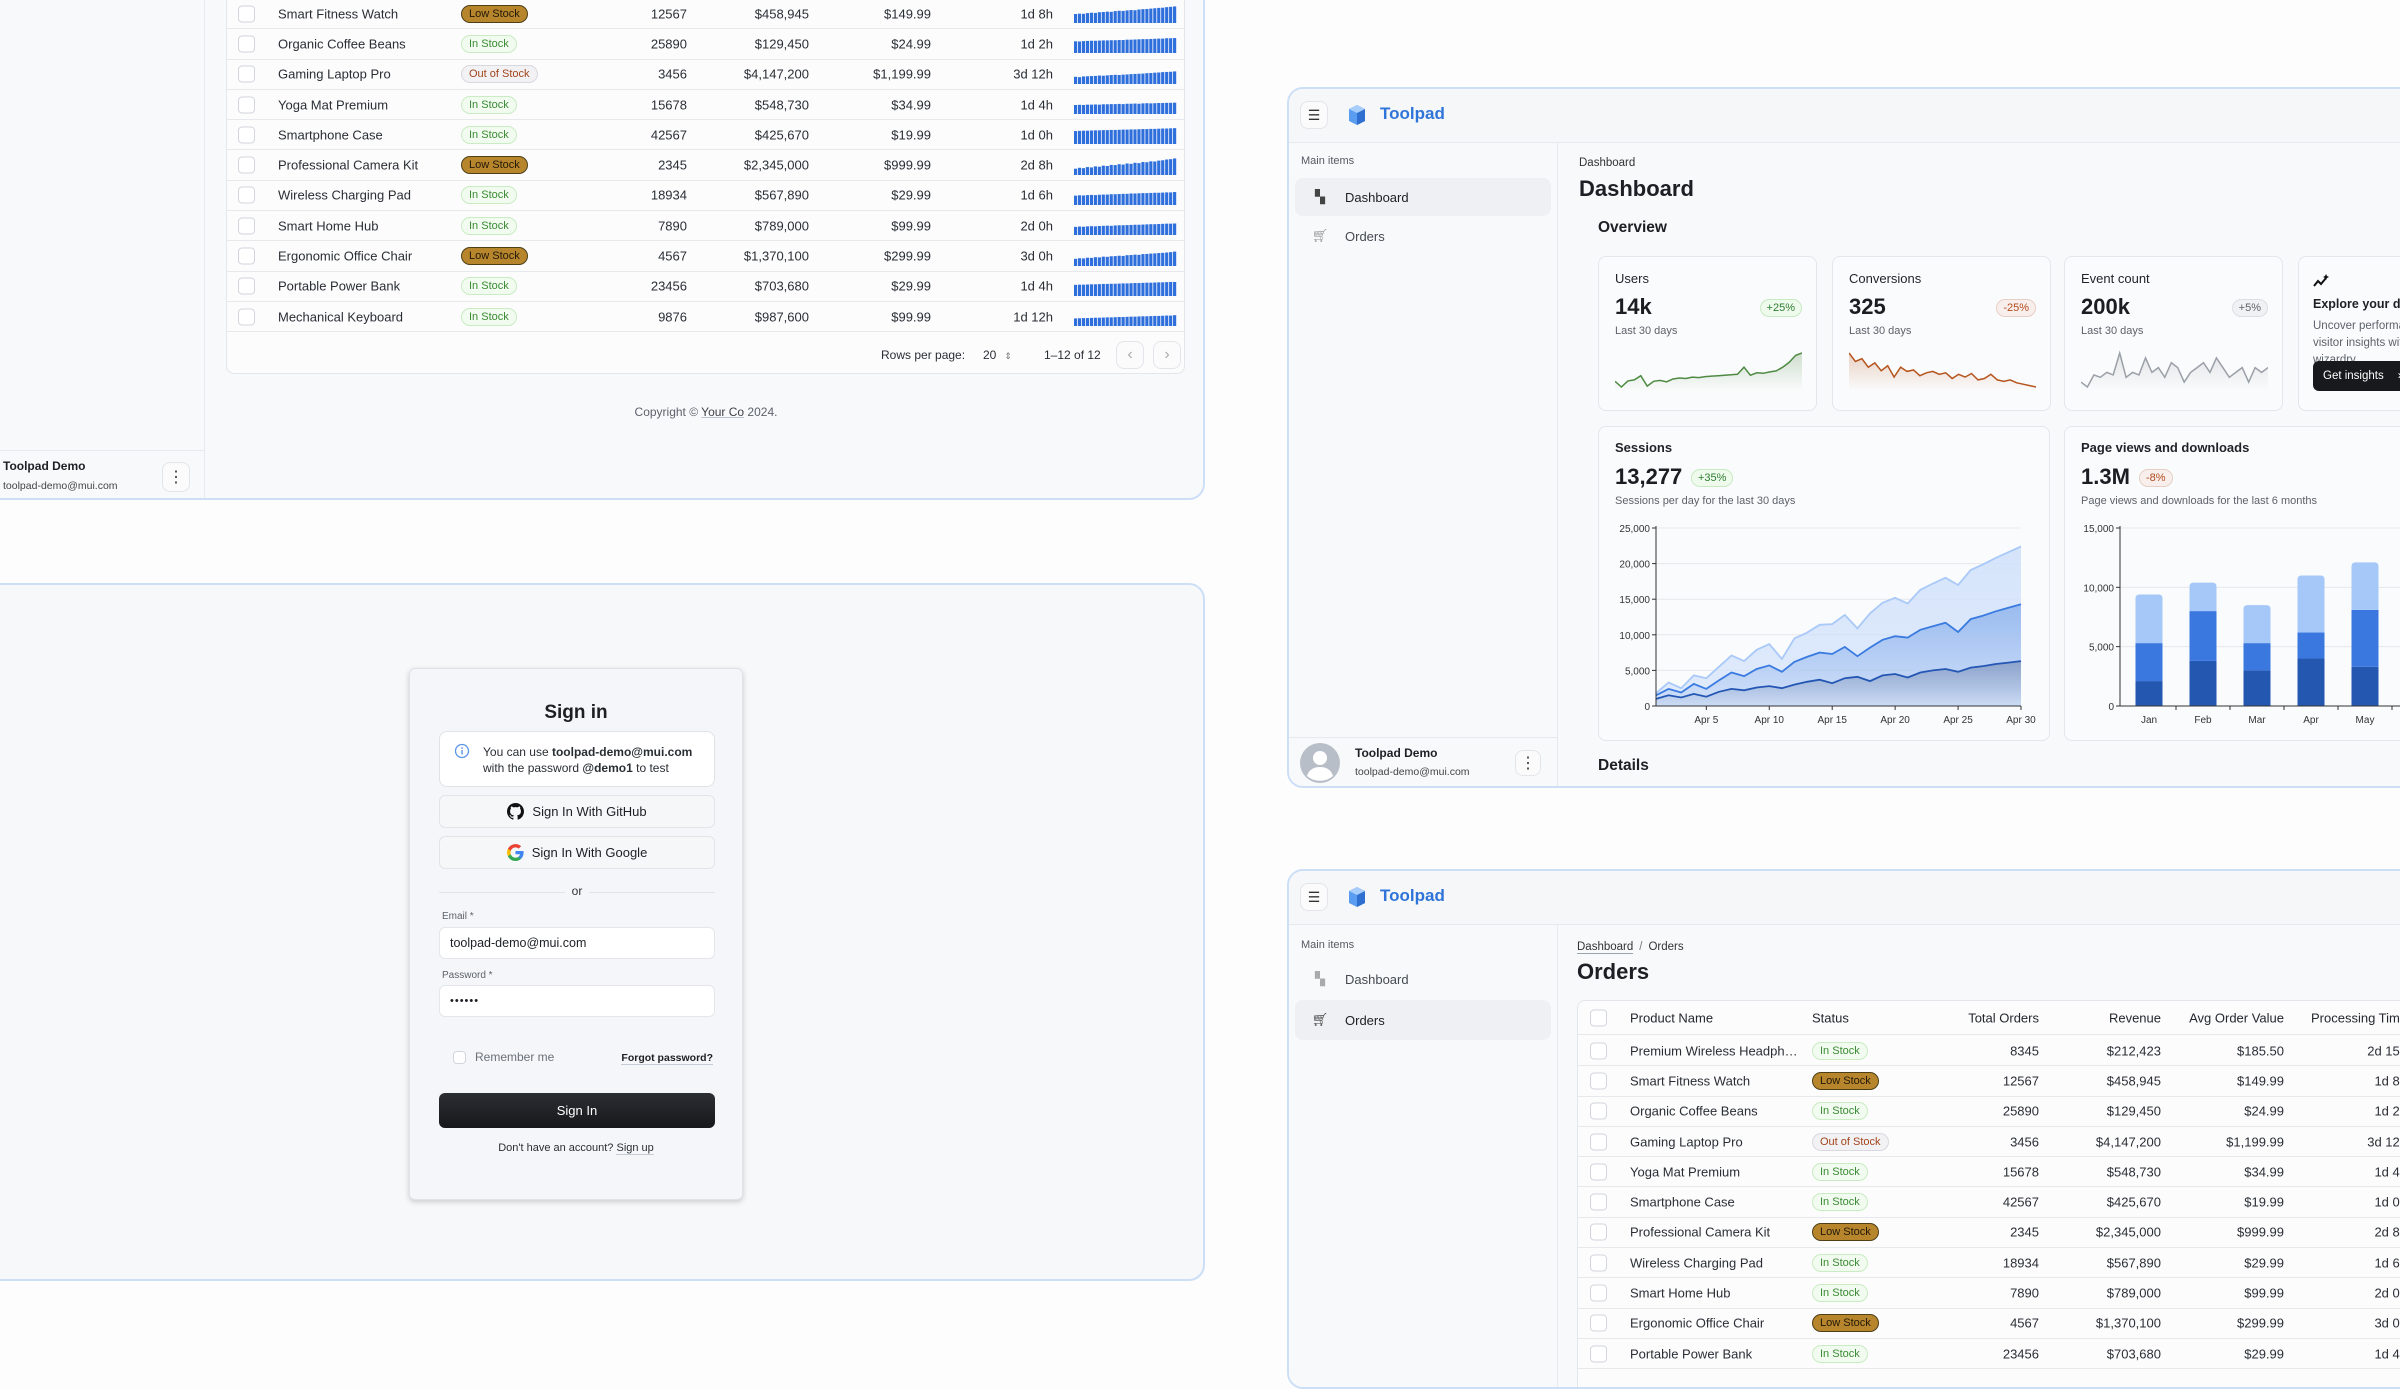  I want to click on y-tick-label: 5,000, so click(1637, 671).